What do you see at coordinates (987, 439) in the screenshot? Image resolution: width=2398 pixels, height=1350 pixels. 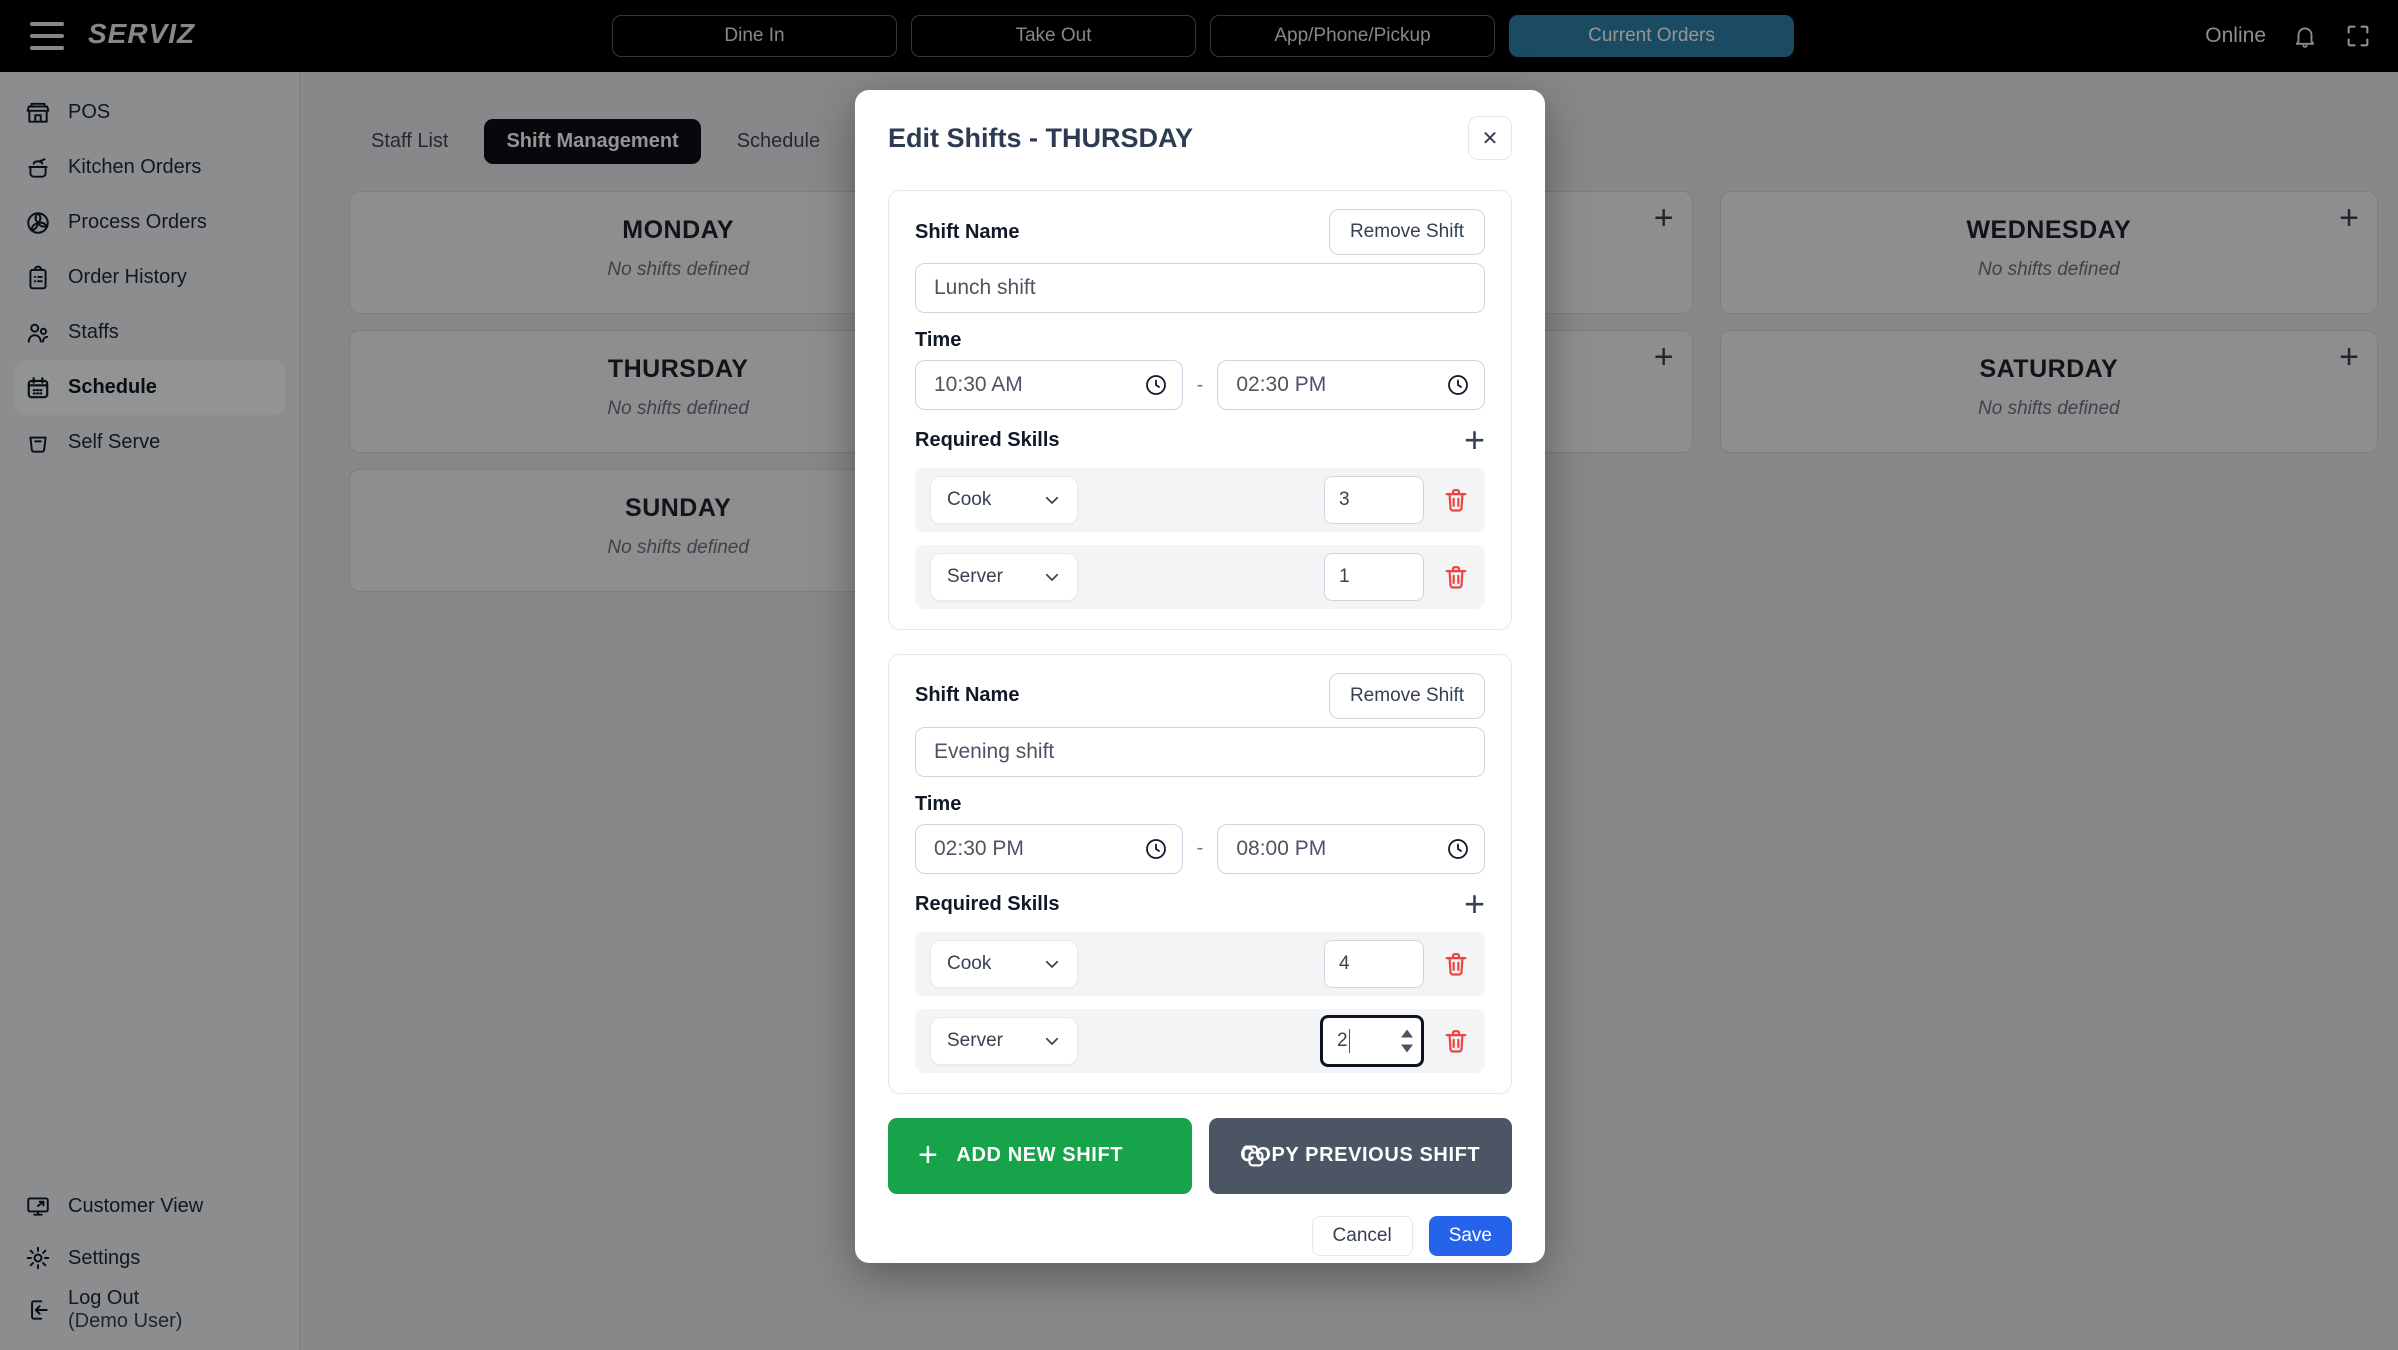 I see `required-skills-label: Required Skills` at bounding box center [987, 439].